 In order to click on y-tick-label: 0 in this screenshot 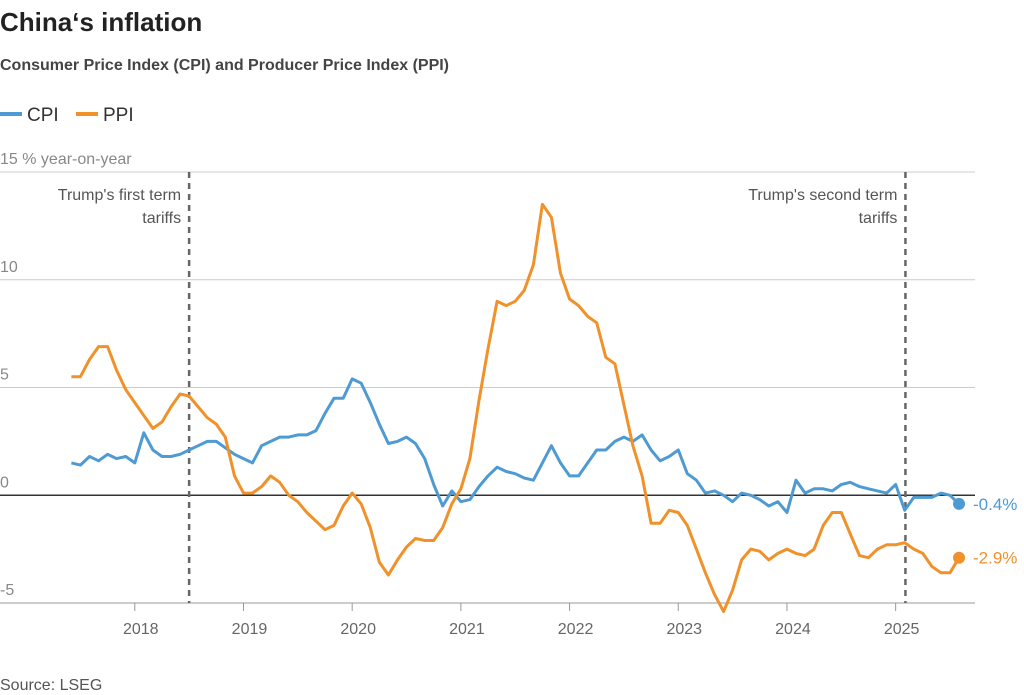, I will do `click(4, 482)`.